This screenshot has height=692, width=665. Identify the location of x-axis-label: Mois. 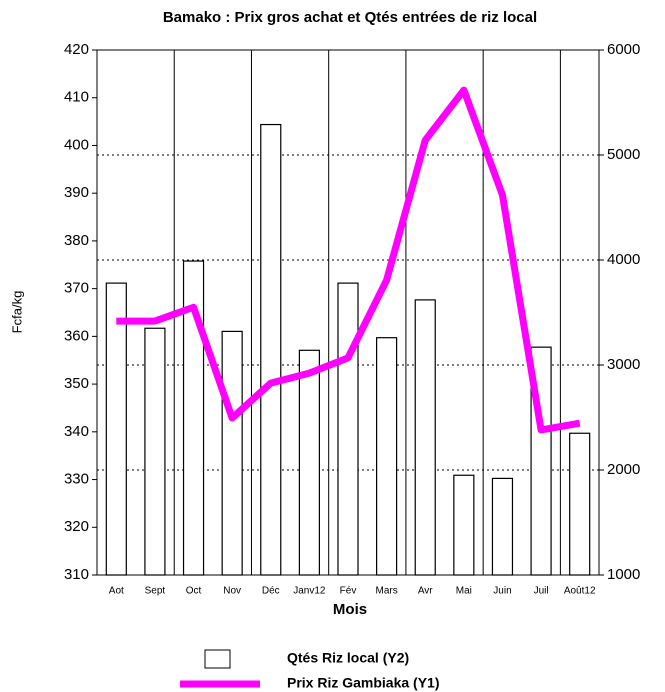
(350, 609).